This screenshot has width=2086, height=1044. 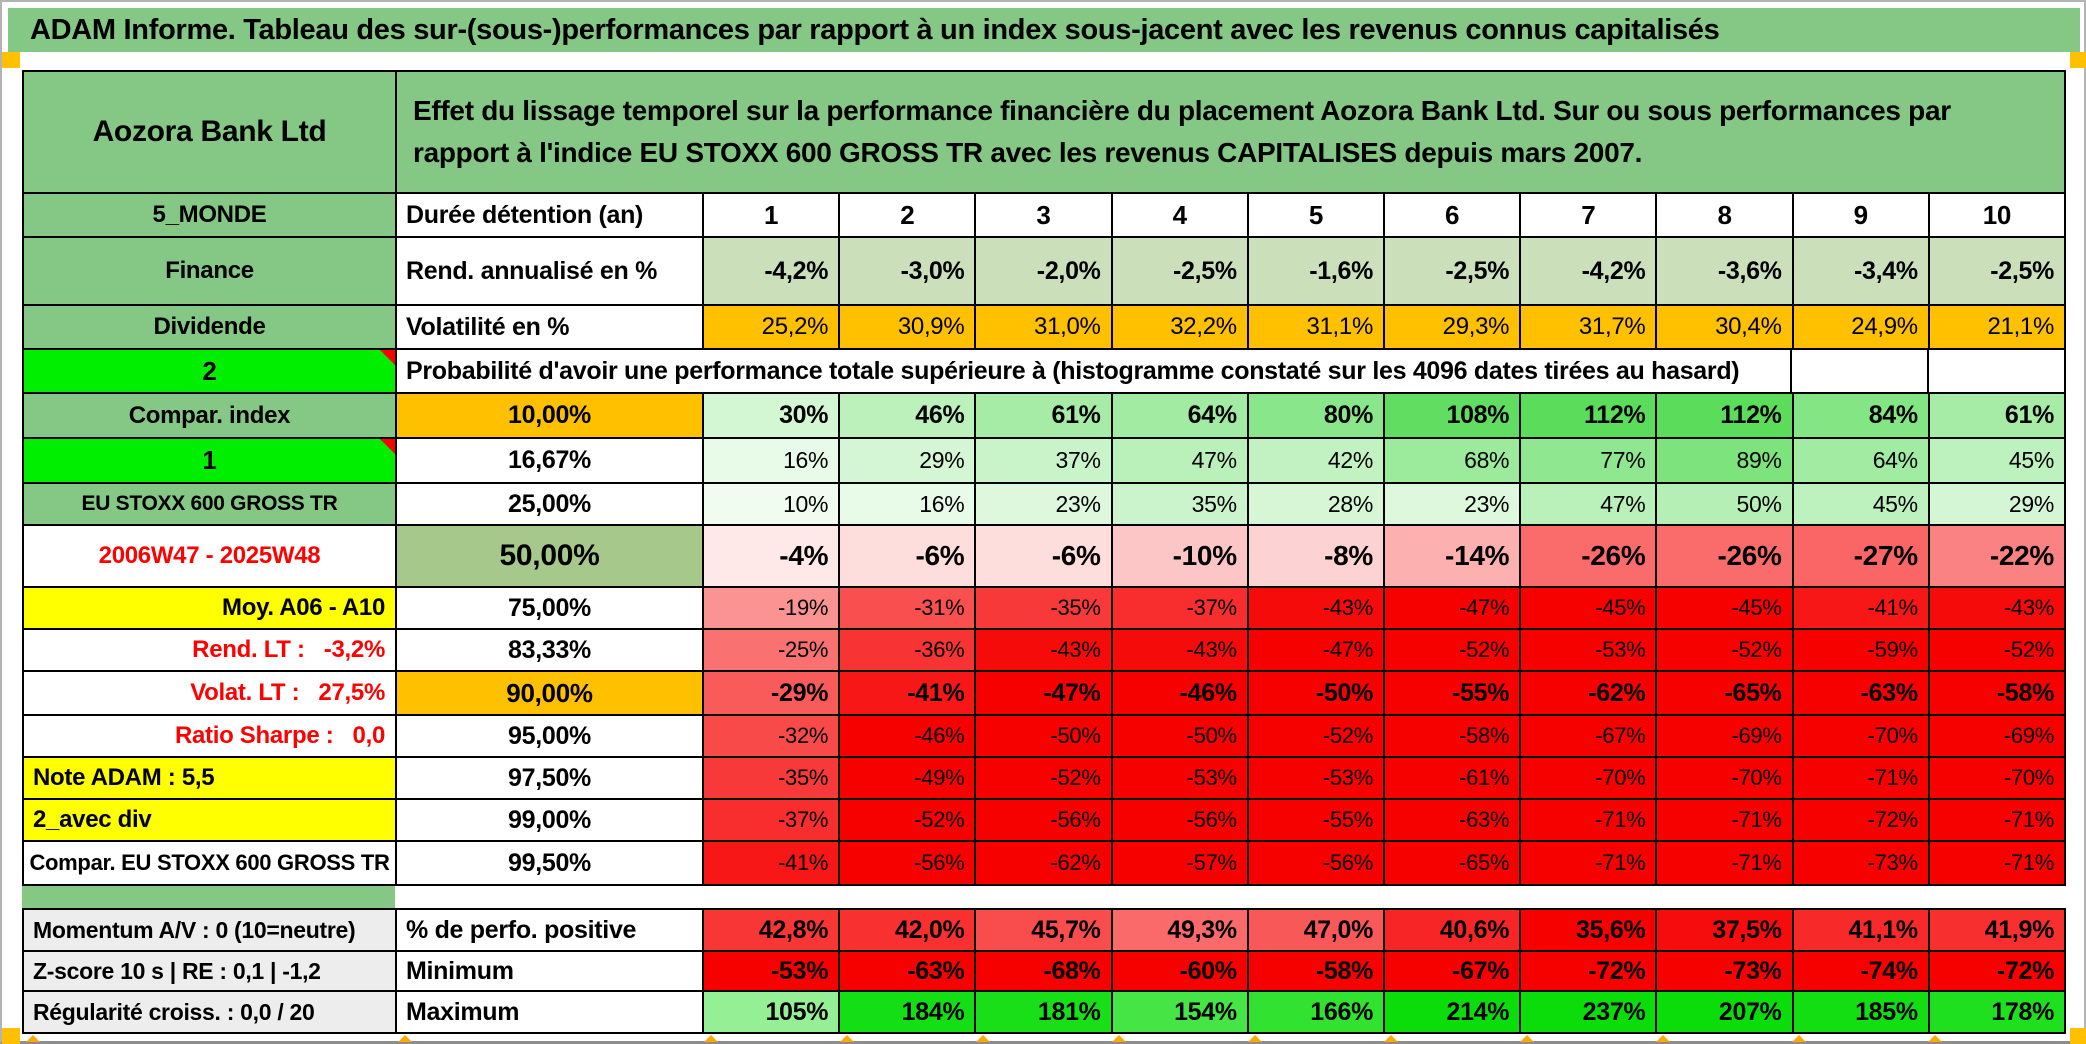 What do you see at coordinates (1997, 416) in the screenshot?
I see `cell-p10-c10: 61%` at bounding box center [1997, 416].